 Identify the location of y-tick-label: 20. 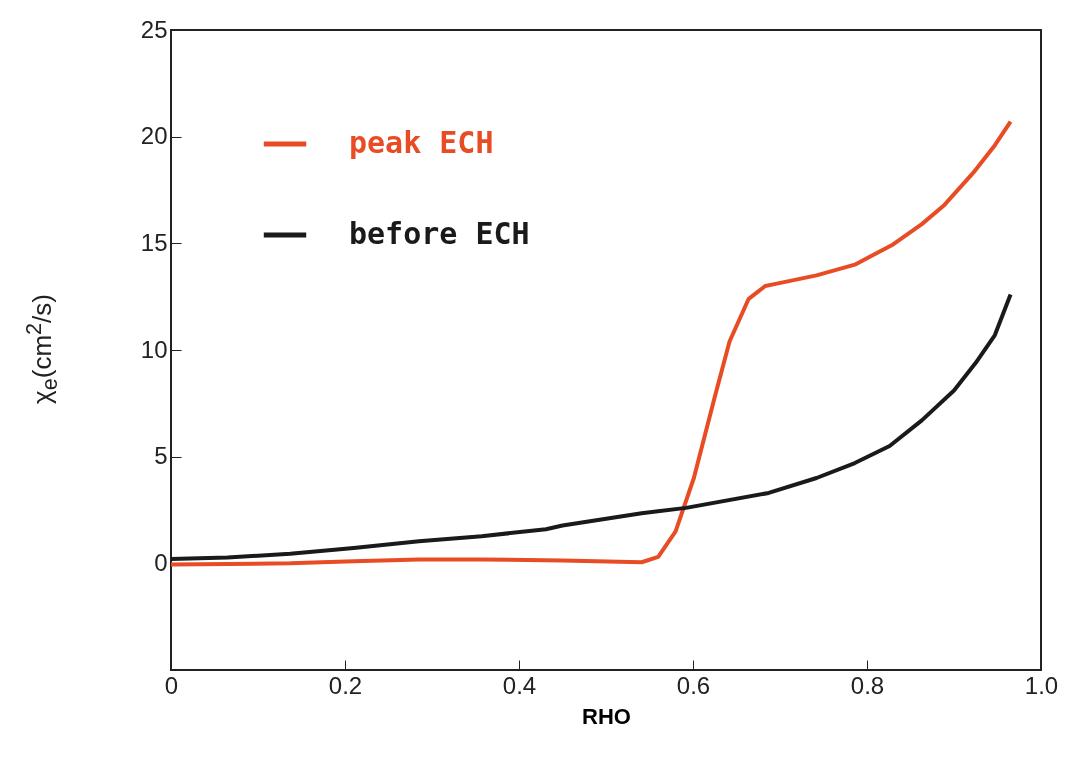
(154, 136).